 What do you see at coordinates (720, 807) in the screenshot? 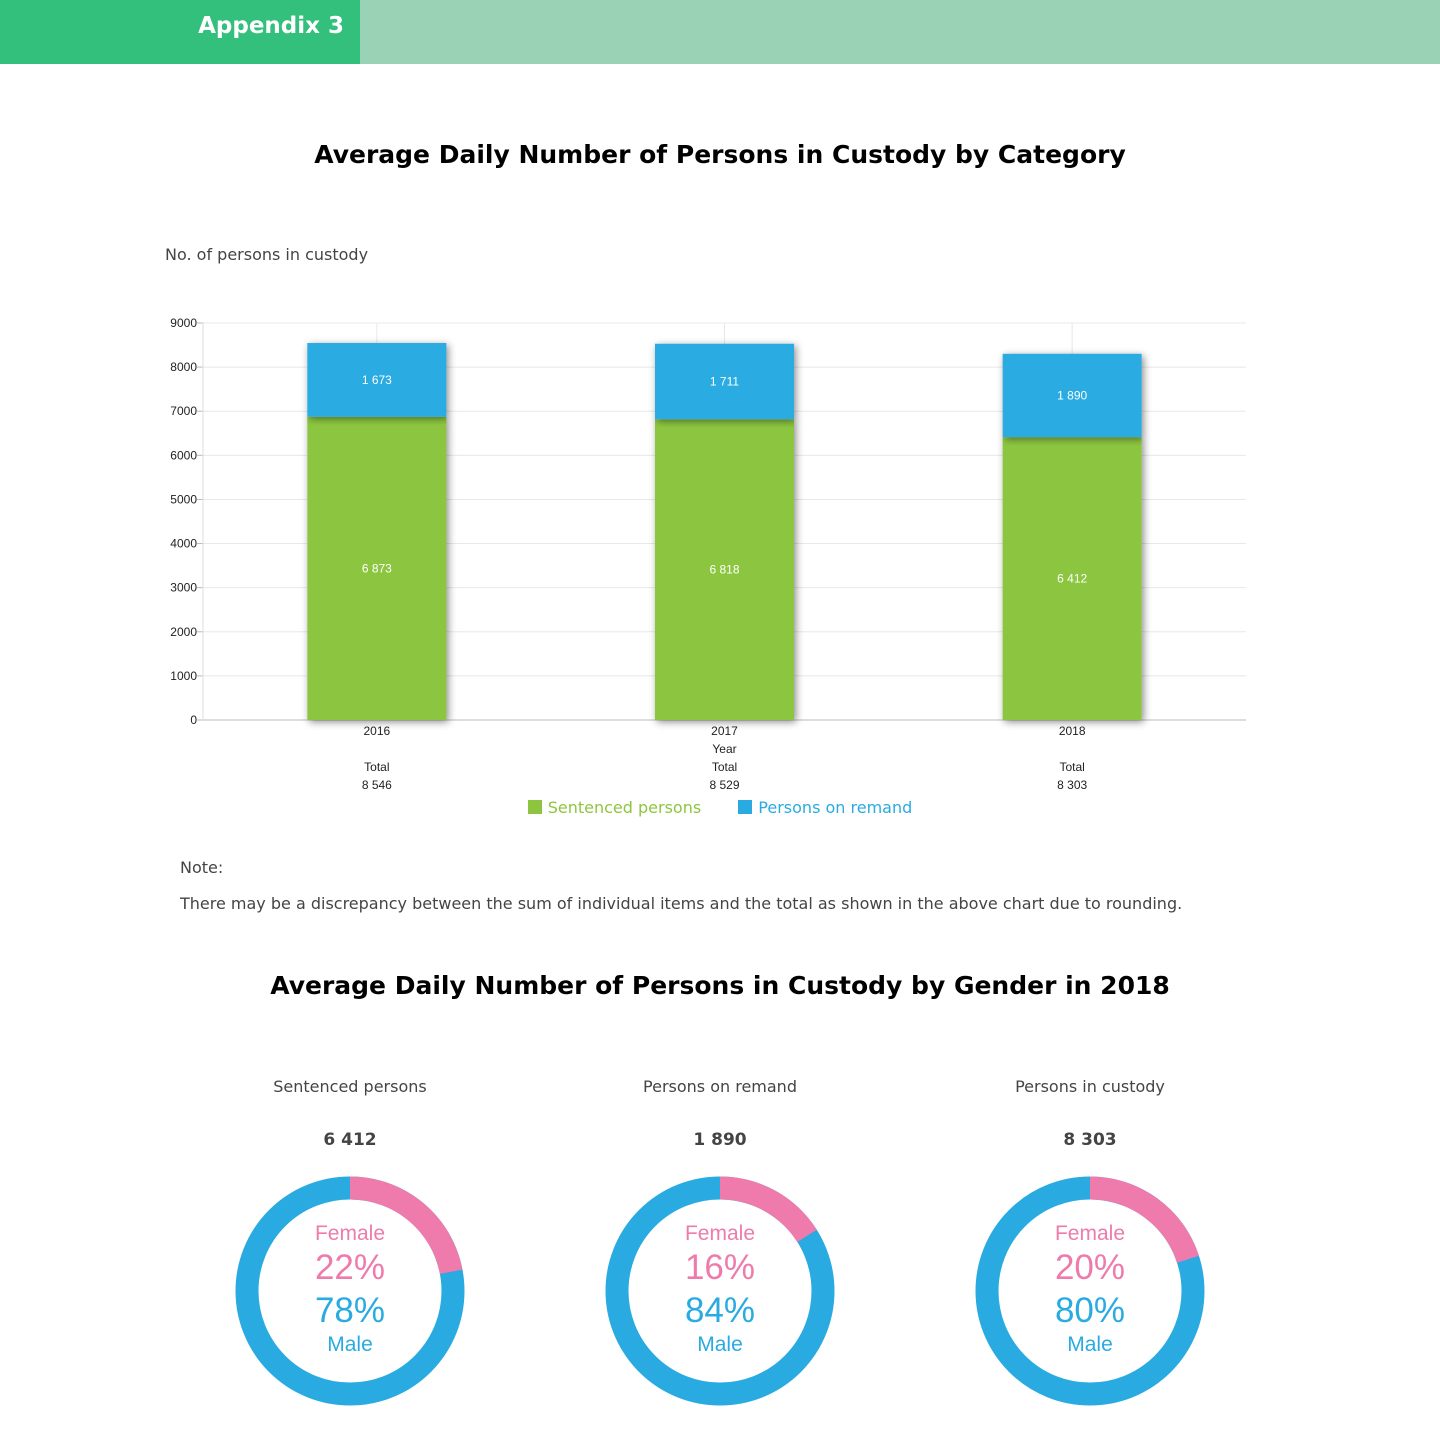
I see `bar-chart-legend: Sentenced persons Persons on remand` at bounding box center [720, 807].